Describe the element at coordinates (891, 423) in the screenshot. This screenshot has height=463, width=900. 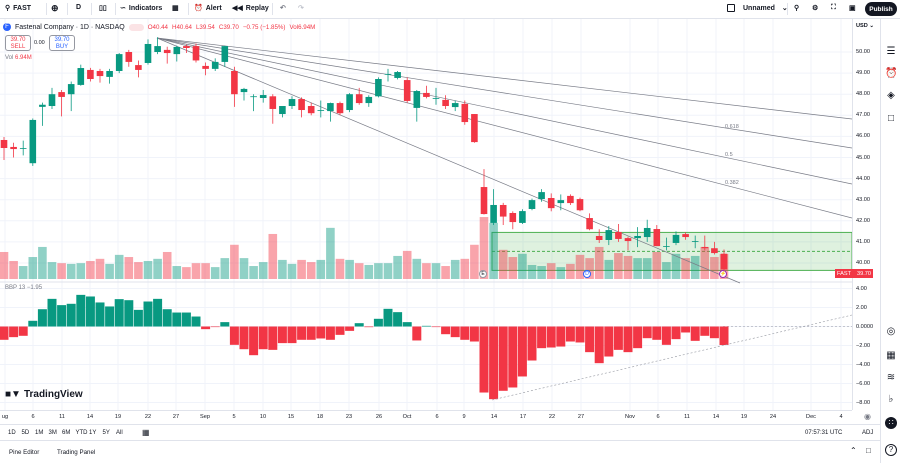
I see `apps-grid-icon: ∷` at that location.